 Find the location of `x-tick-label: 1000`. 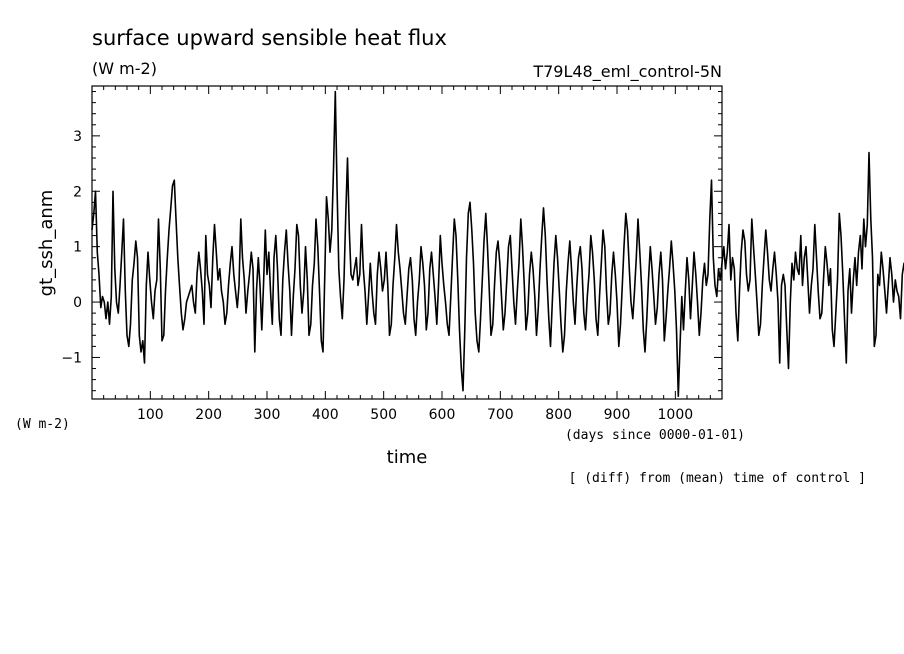

x-tick-label: 1000 is located at coordinates (676, 415).